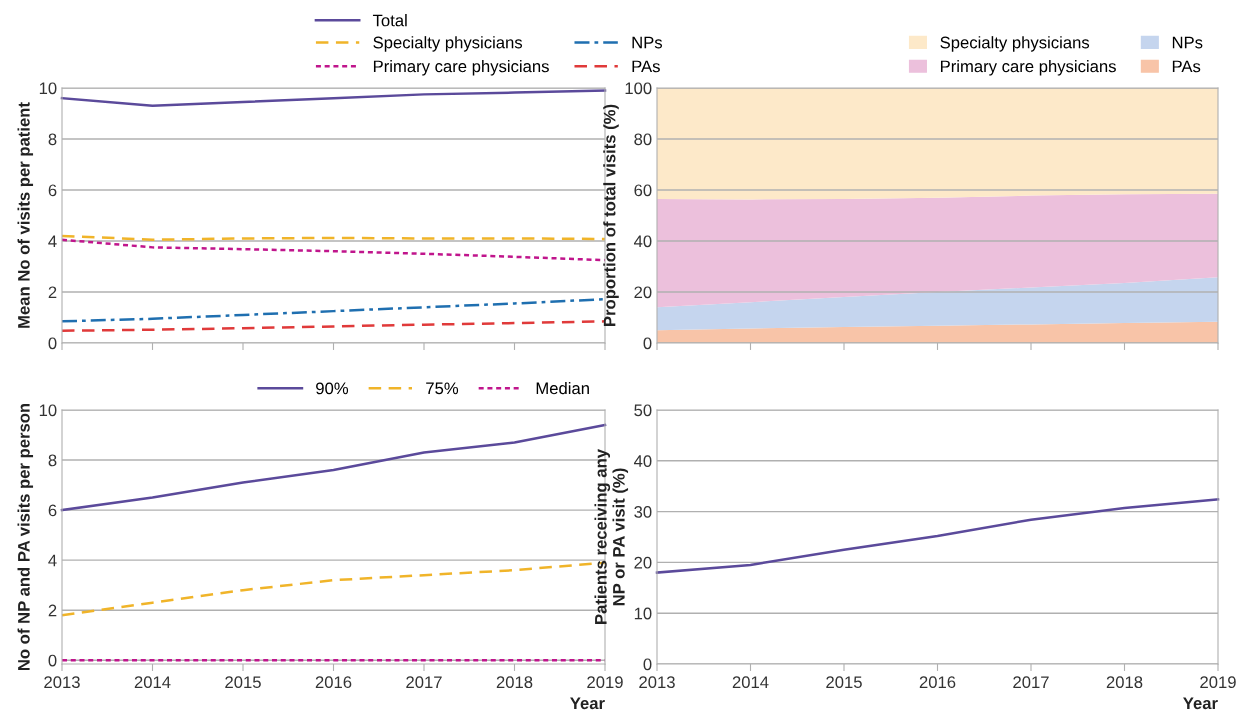  What do you see at coordinates (611, 536) in the screenshot?
I see `y-axis-title: Patients receiving any NP or PA visit (%)` at bounding box center [611, 536].